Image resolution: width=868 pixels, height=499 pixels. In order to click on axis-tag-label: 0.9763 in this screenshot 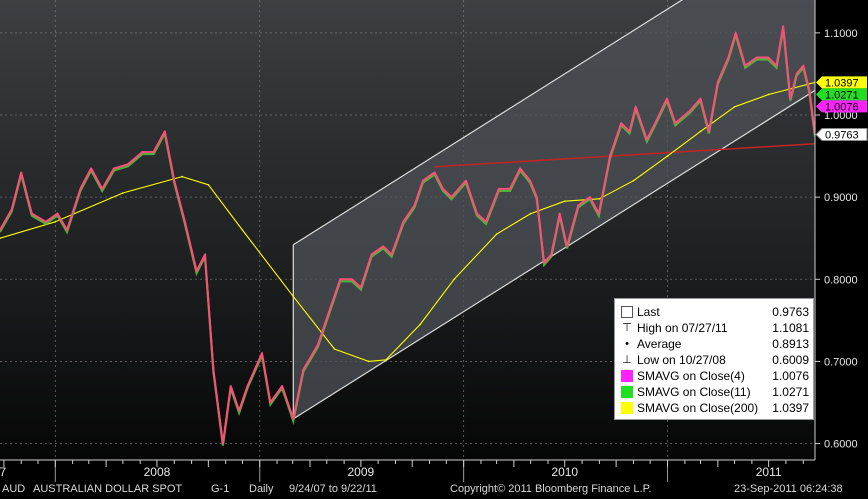, I will do `click(842, 135)`.